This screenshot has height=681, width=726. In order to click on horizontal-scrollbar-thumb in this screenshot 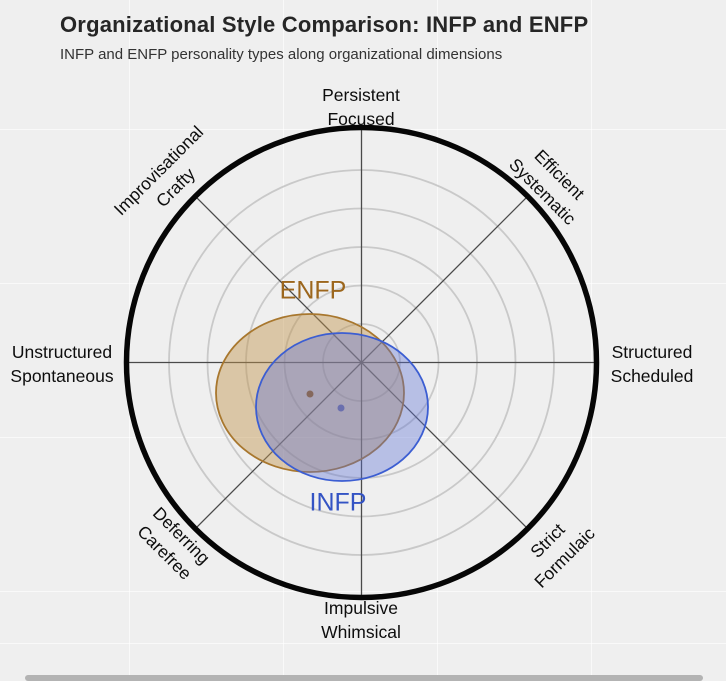, I will do `click(364, 678)`.